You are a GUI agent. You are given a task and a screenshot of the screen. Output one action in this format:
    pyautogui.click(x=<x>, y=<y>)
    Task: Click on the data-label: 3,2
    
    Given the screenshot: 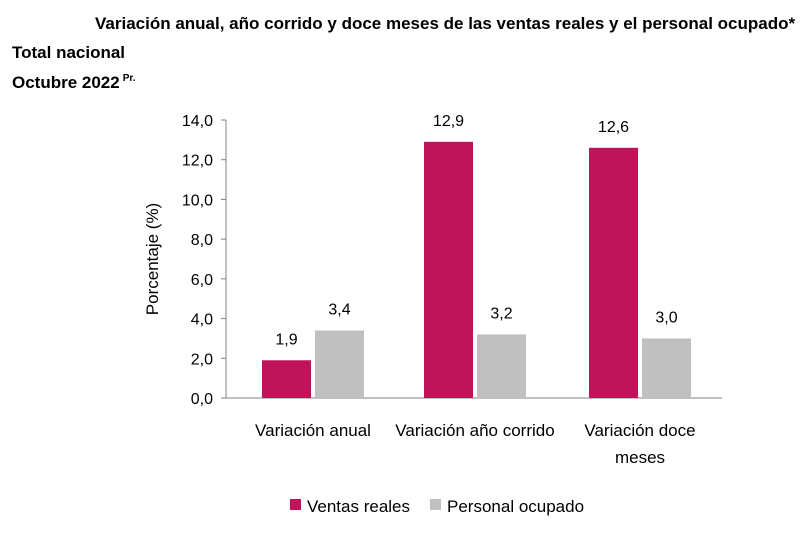 What is the action you would take?
    pyautogui.click(x=501, y=313)
    